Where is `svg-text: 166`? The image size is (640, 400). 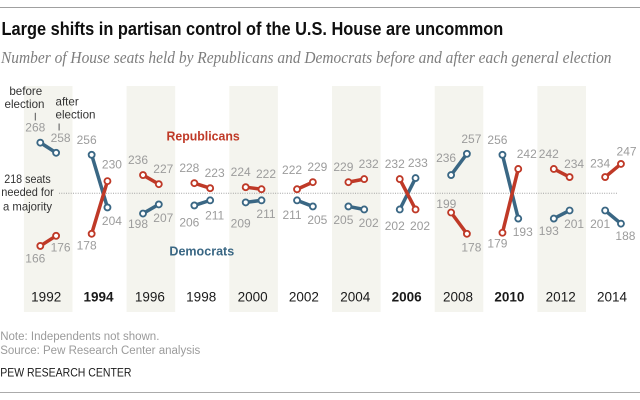
svg-text: 166 is located at coordinates (35, 258).